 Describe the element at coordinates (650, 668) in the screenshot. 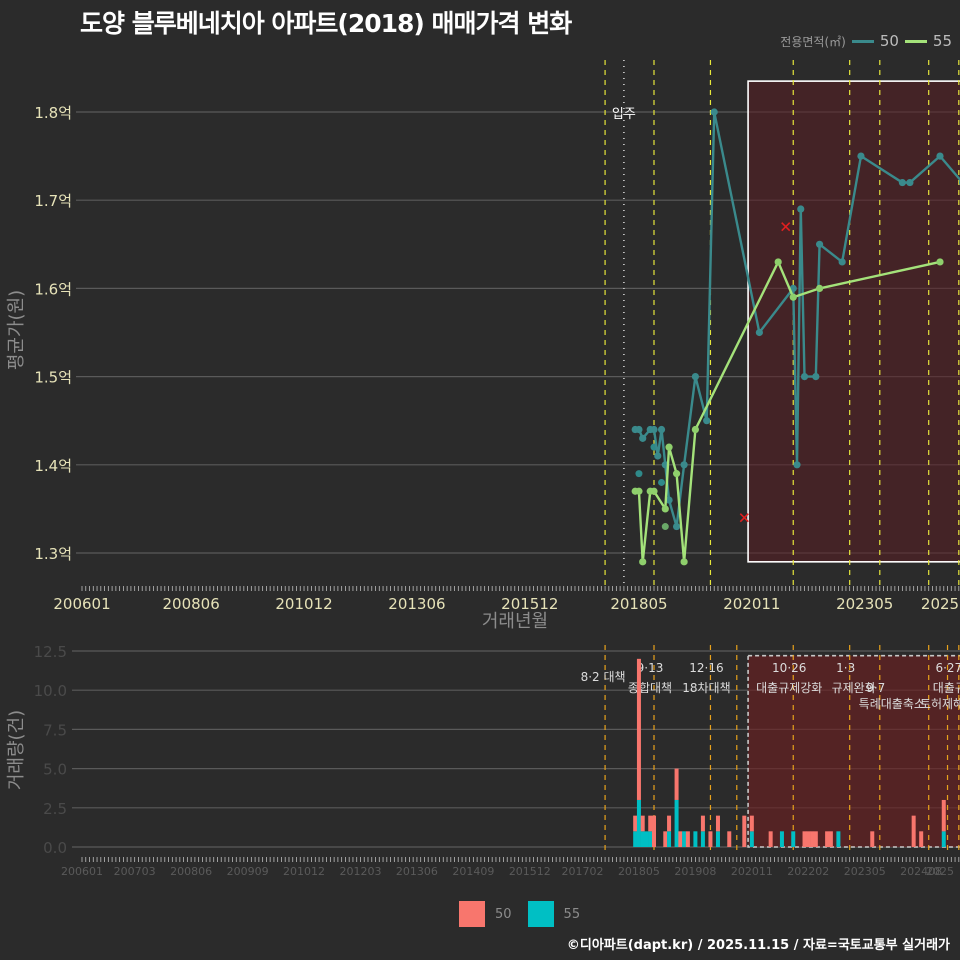

I see `policy-label: 9·13` at that location.